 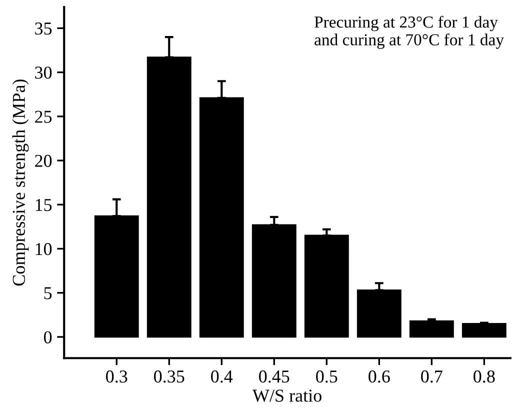 I want to click on y-tick-label: 25, so click(x=43, y=116).